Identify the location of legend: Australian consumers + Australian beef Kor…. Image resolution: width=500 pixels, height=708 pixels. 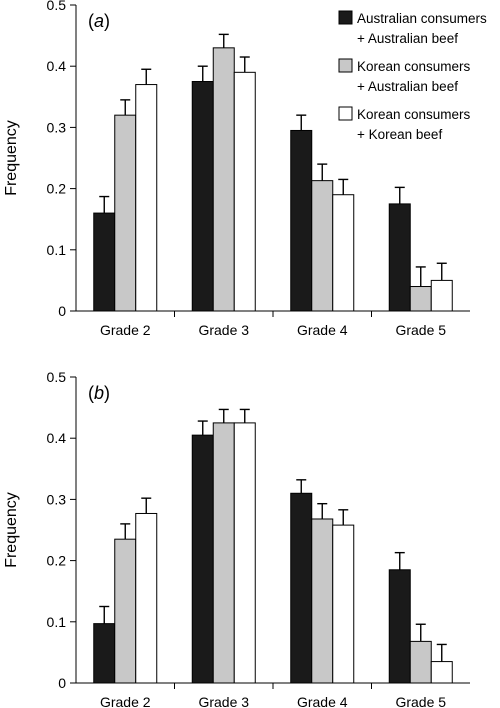
(412, 76).